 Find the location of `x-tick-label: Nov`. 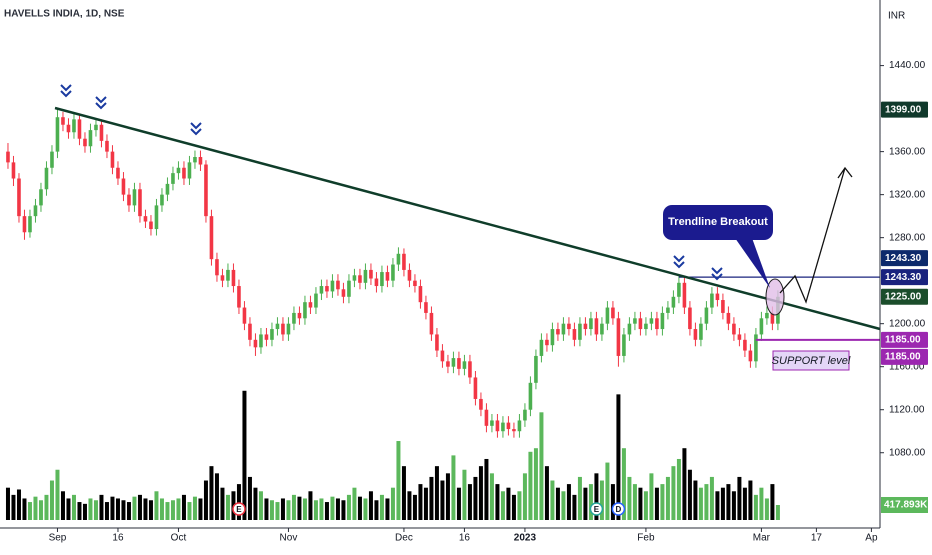

x-tick-label: Nov is located at coordinates (289, 538).